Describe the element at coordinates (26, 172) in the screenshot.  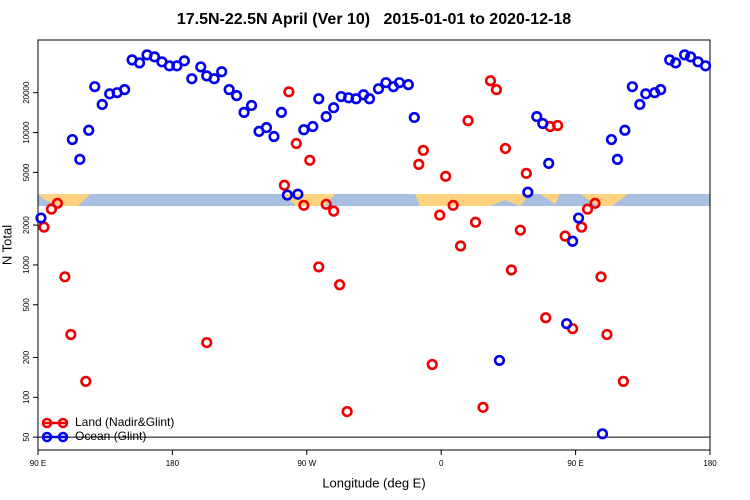
I see `y-tick-label: 5000` at that location.